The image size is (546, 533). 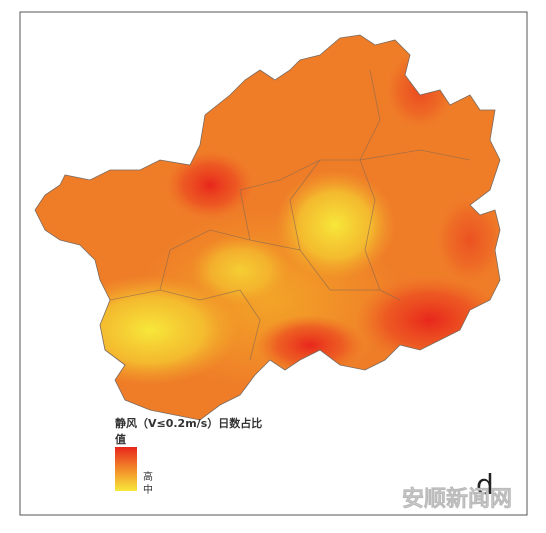 What do you see at coordinates (148, 476) in the screenshot?
I see `legend-high: 高` at bounding box center [148, 476].